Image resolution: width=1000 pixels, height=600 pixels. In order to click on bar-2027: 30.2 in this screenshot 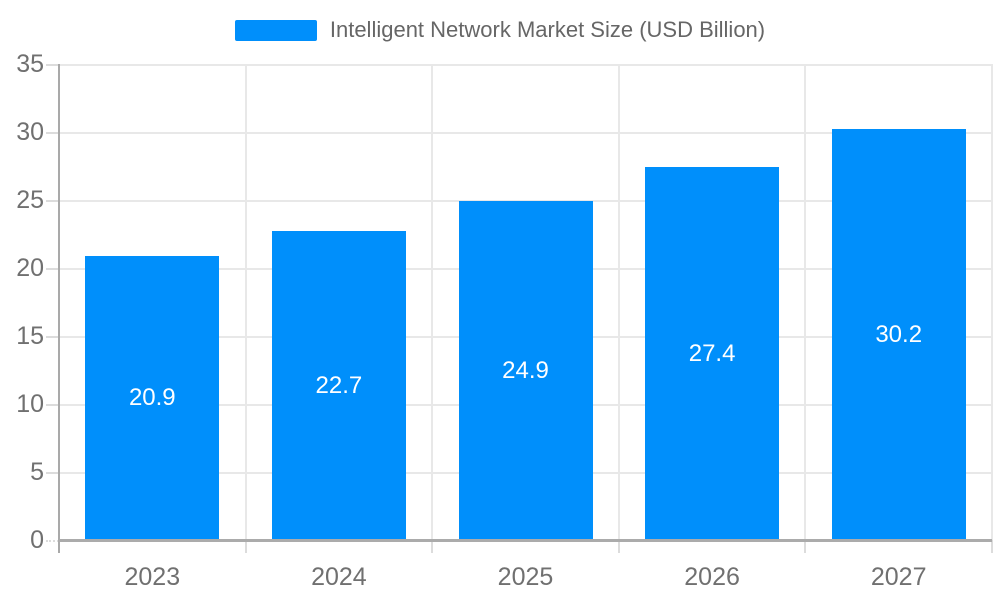, I will do `click(898, 334)`.